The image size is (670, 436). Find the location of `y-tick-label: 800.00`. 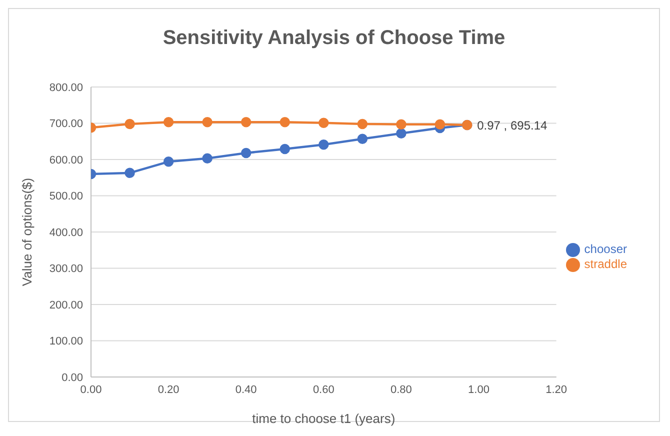

y-tick-label: 800.00 is located at coordinates (66, 88).